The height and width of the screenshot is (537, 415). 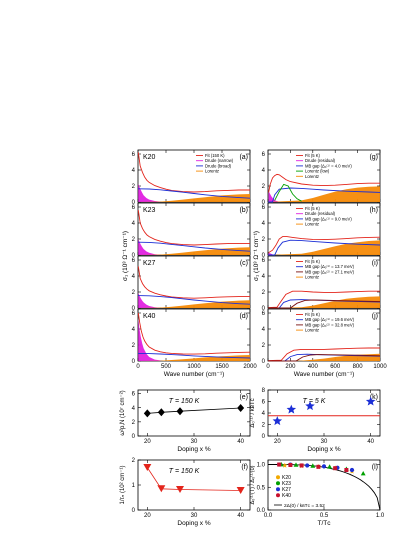 What do you see at coordinates (330, 266) in the screenshot?
I see `legend-entry: MB gap (Δ₀⁽¹⁾ = 13.7 meV)` at bounding box center [330, 266].